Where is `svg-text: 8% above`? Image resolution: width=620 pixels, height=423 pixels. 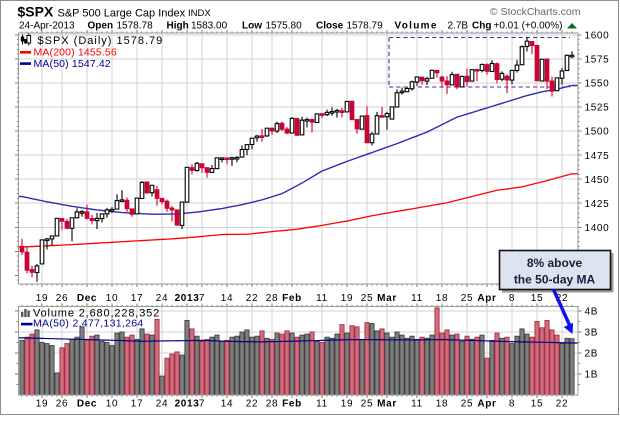
svg-text: 8% above is located at coordinates (555, 263).